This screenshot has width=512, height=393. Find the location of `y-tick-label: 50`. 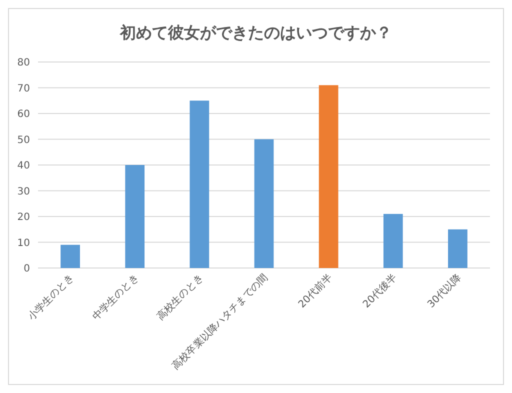

y-tick-label: 50 is located at coordinates (23, 140).